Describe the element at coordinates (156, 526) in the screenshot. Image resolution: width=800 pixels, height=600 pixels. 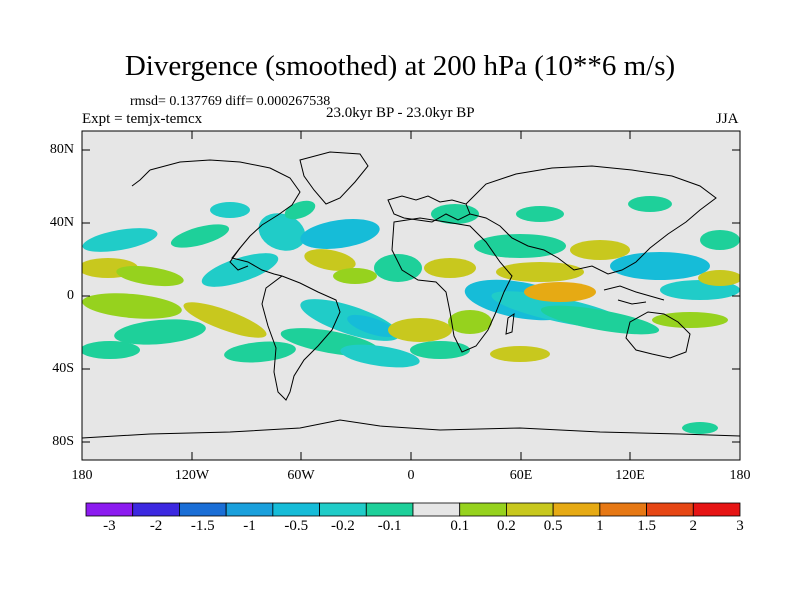
I see `colorbar-label-1: -2` at that location.